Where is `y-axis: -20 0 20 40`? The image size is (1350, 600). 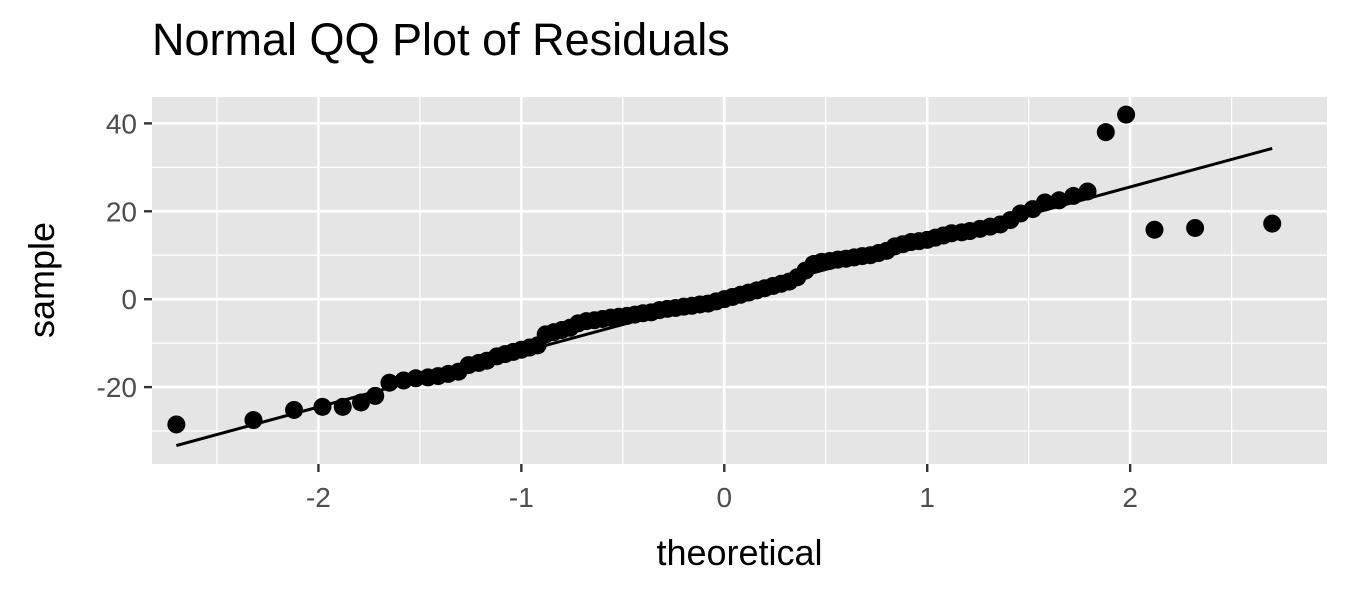 y-axis: -20 0 20 40 is located at coordinates (124, 255).